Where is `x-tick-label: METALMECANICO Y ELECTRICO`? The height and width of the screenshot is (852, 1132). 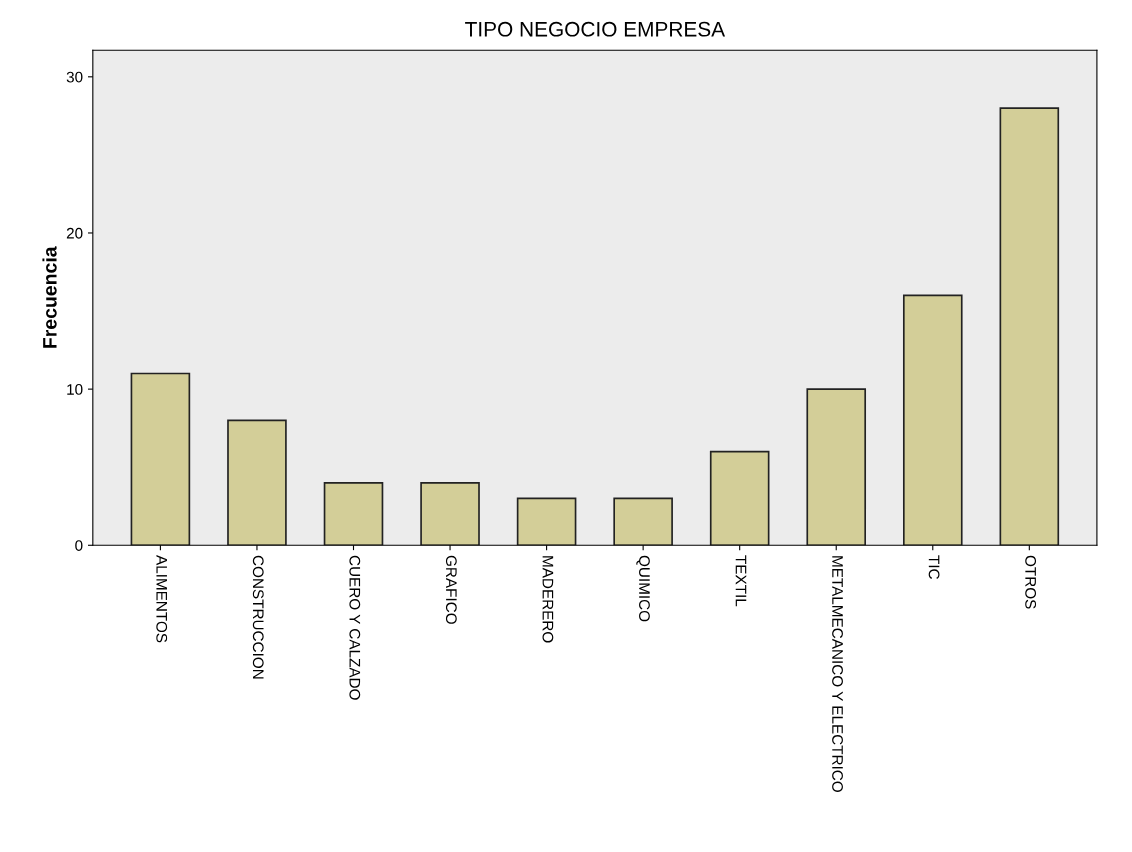
x-tick-label: METALMECANICO Y ELECTRICO is located at coordinates (837, 674).